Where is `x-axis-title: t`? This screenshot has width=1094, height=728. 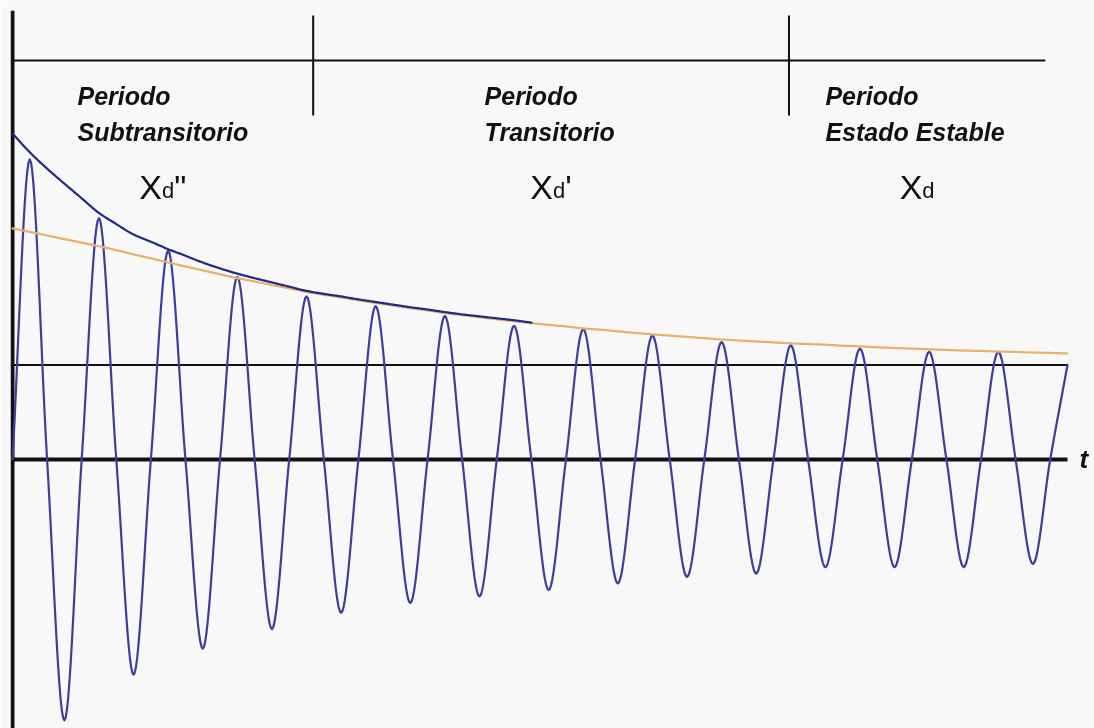
x-axis-title: t is located at coordinates (1084, 459).